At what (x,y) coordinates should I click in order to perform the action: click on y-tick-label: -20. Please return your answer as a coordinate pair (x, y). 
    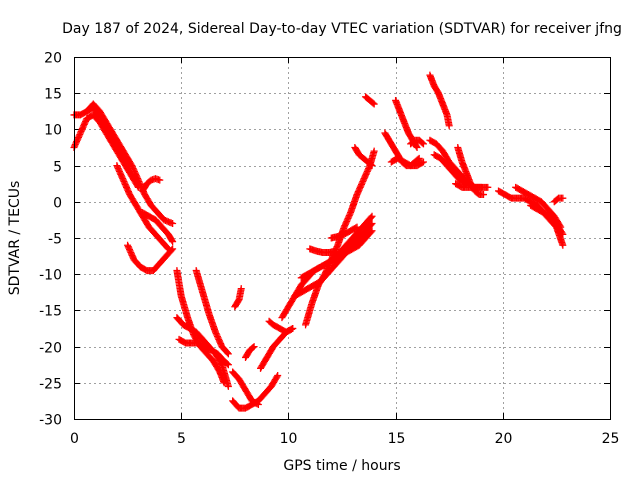
    Looking at the image, I should click on (50, 349).